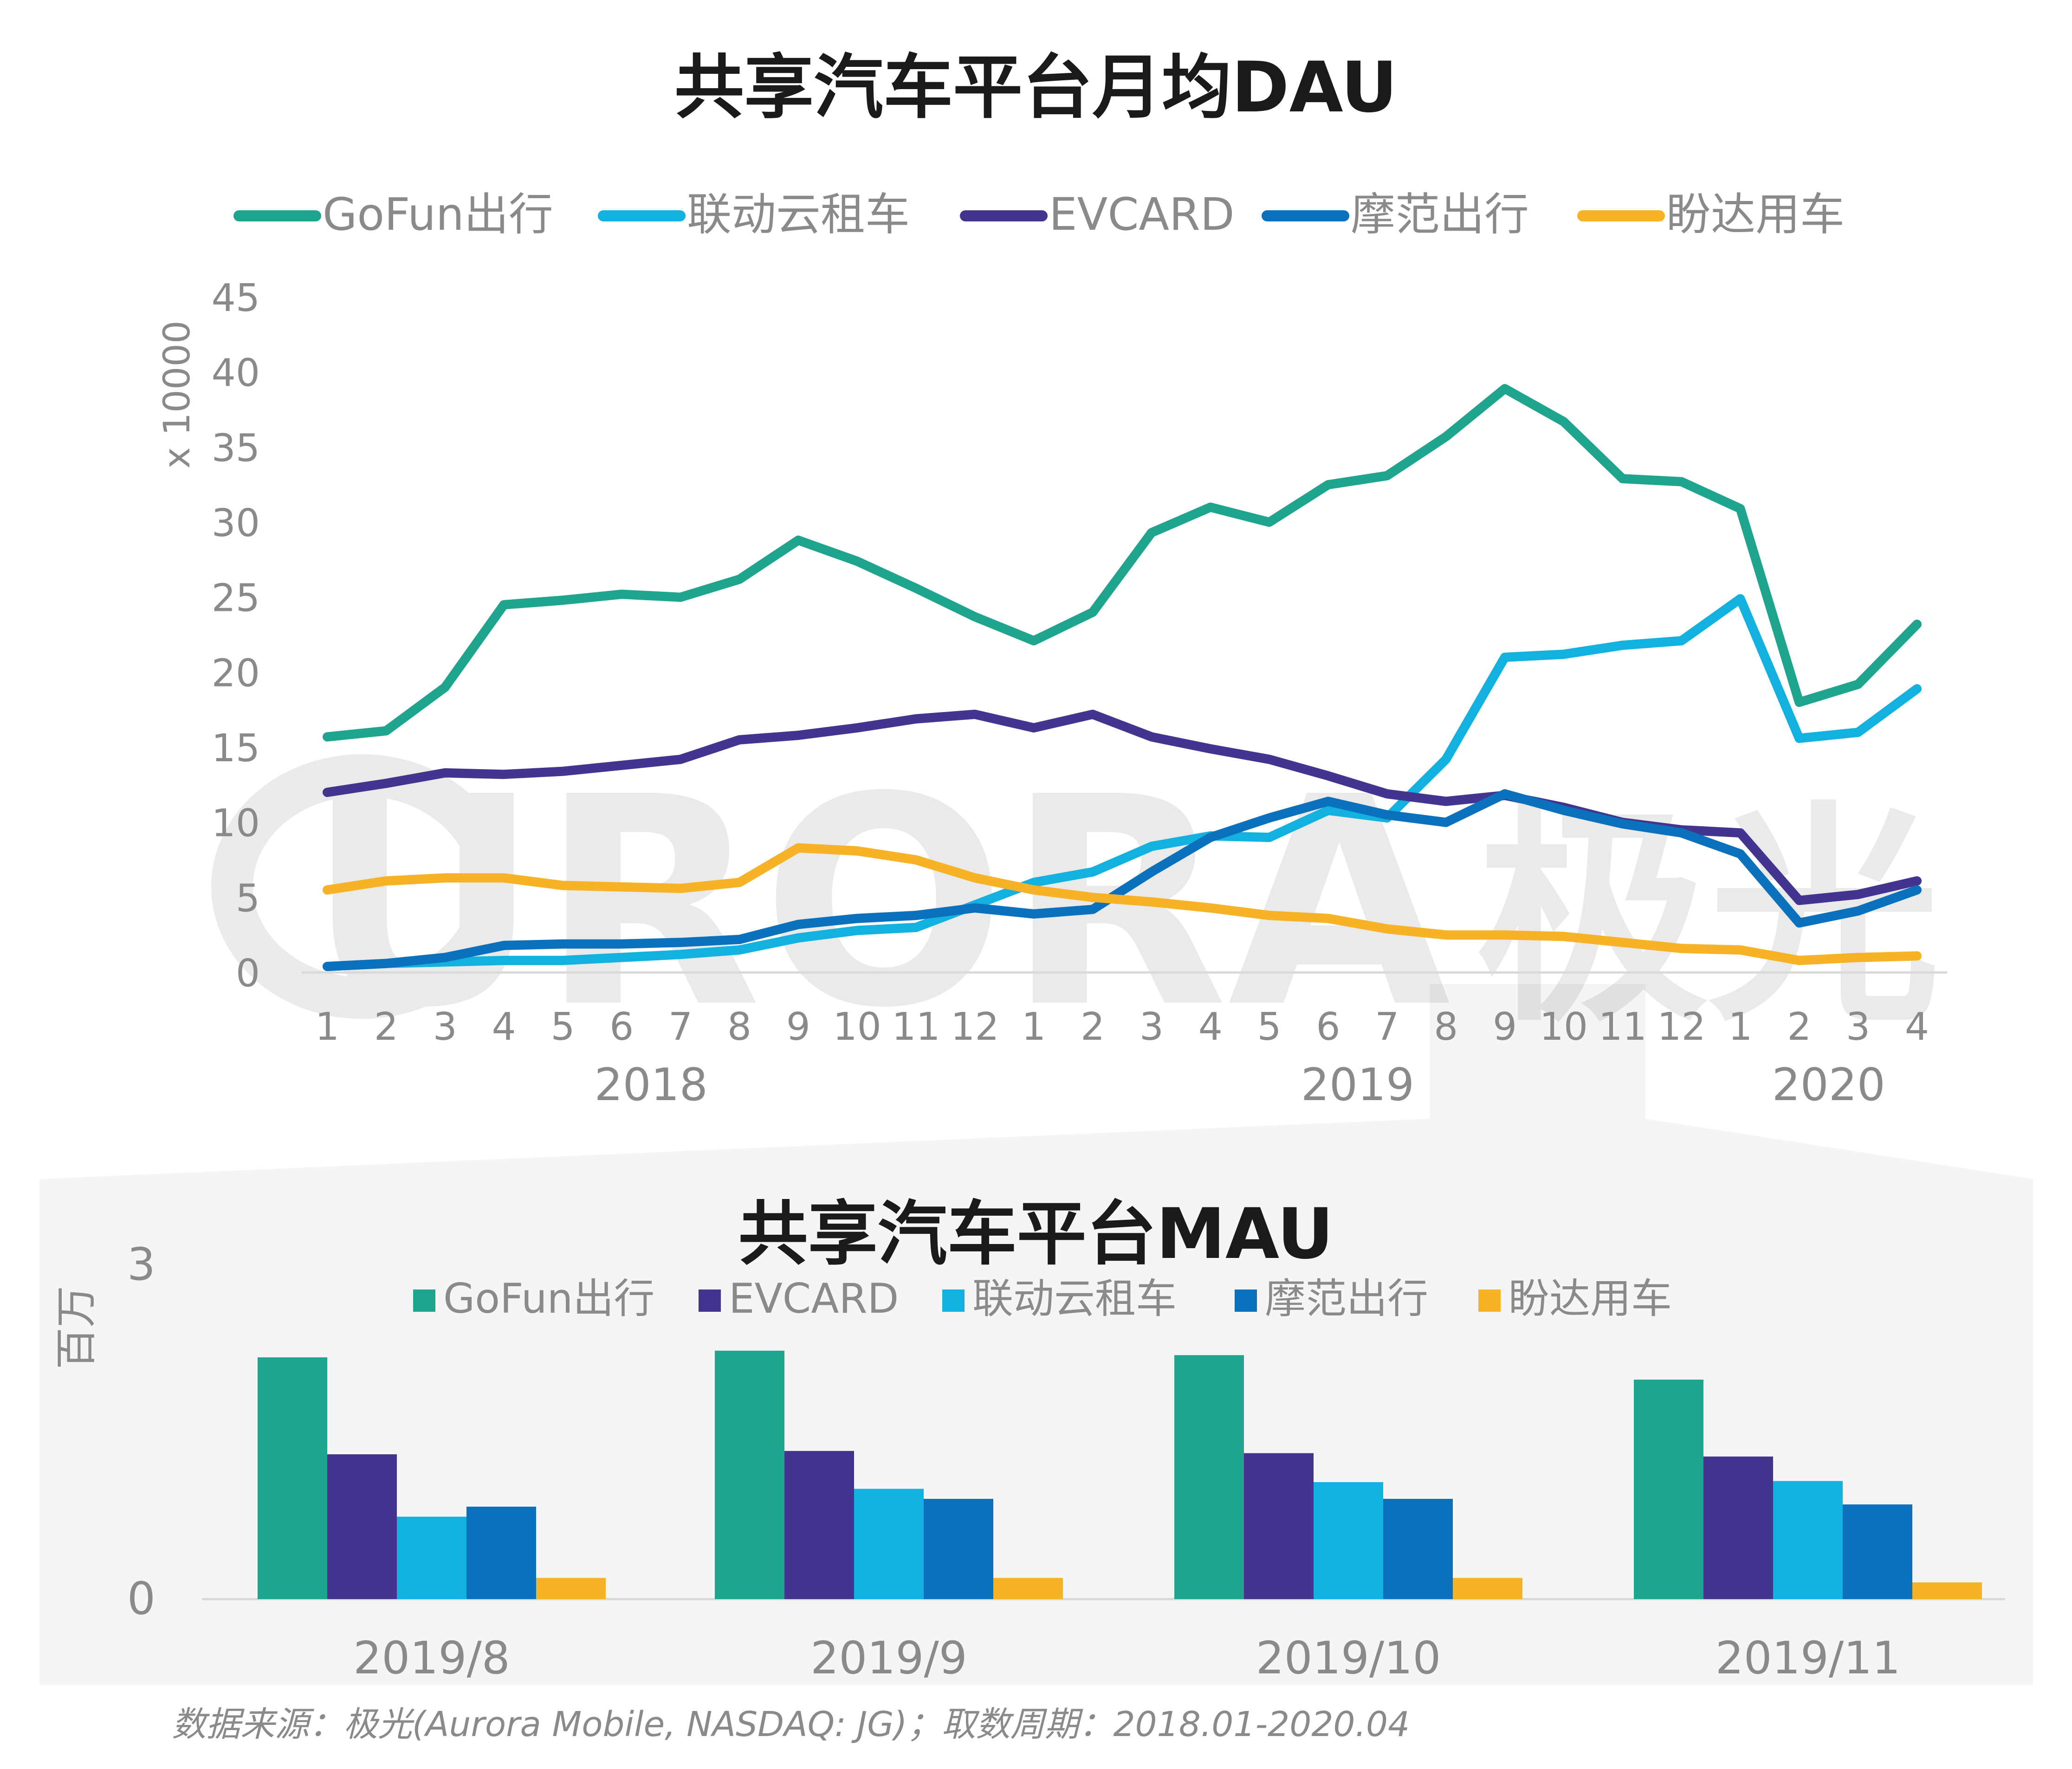  I want to click on dau-y-tick-label: 35, so click(236, 448).